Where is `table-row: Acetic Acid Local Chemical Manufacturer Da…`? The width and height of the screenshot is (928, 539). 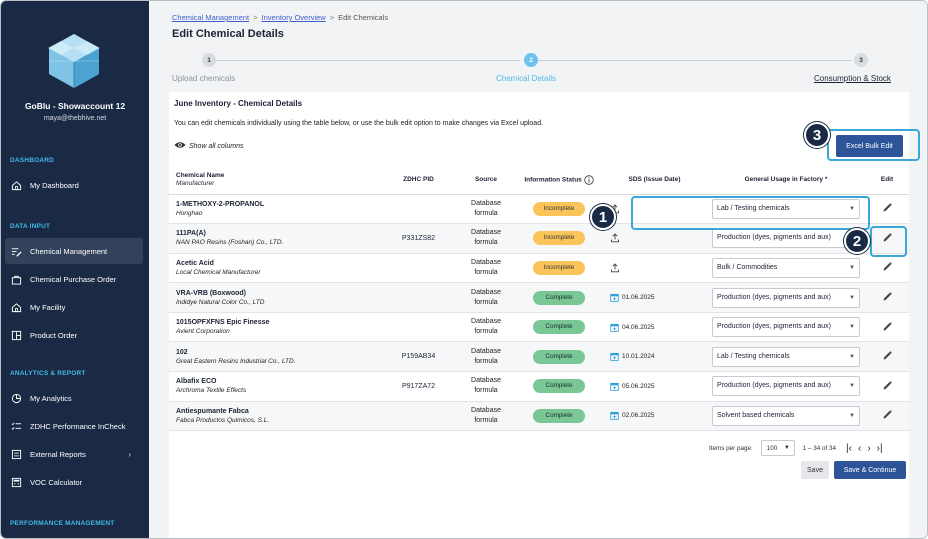 table-row: Acetic Acid Local Chemical Manufacturer Da… is located at coordinates (539, 268).